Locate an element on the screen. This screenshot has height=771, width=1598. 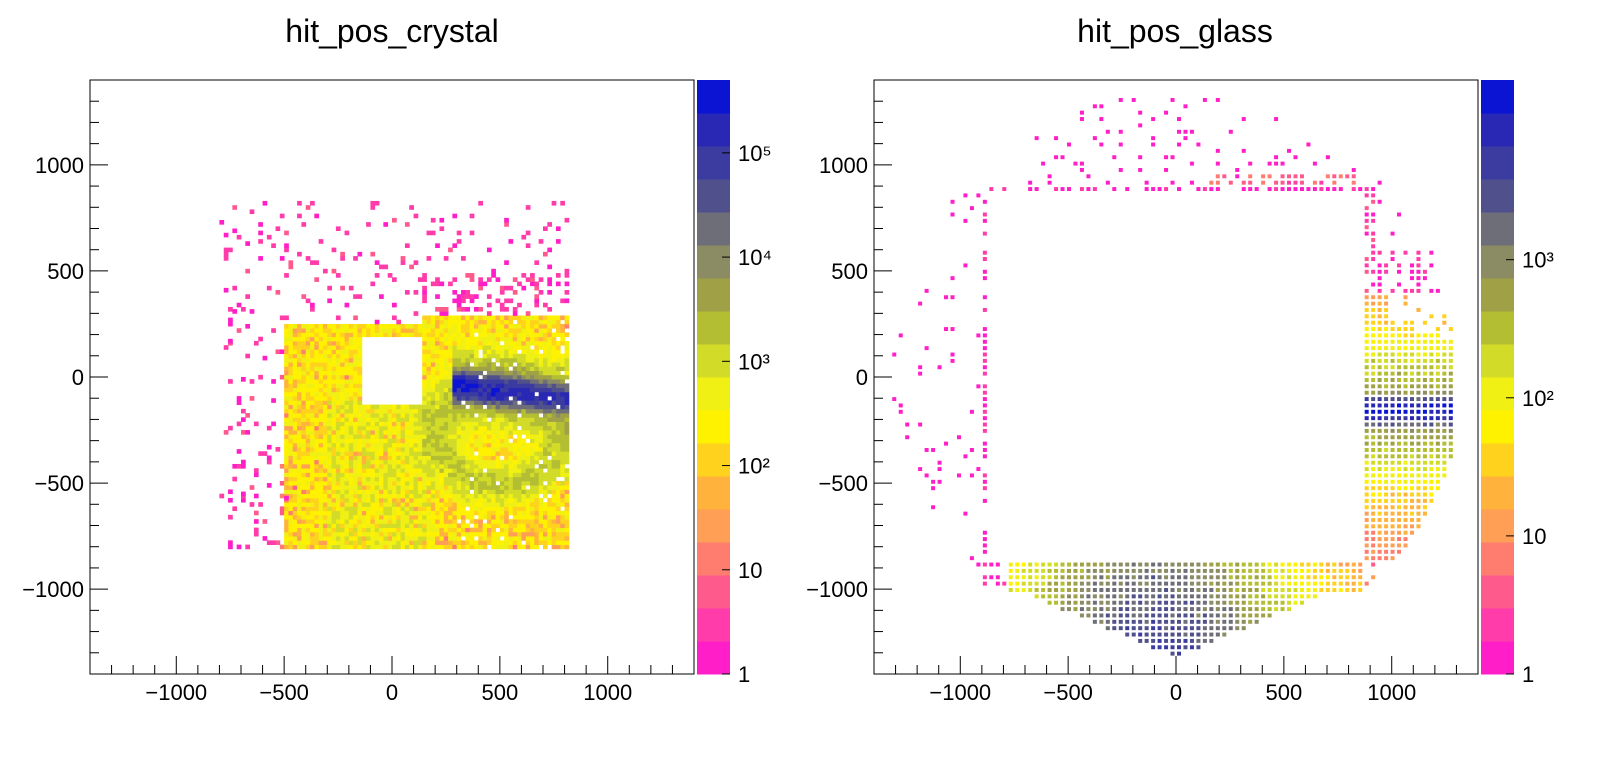
x-tick-label: −500 is located at coordinates (284, 692).